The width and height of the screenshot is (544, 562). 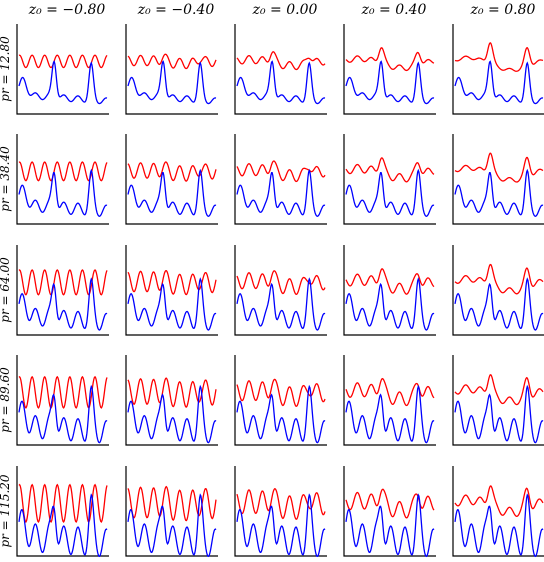 I want to click on blue-curve-r1-c0, so click(x=63, y=192).